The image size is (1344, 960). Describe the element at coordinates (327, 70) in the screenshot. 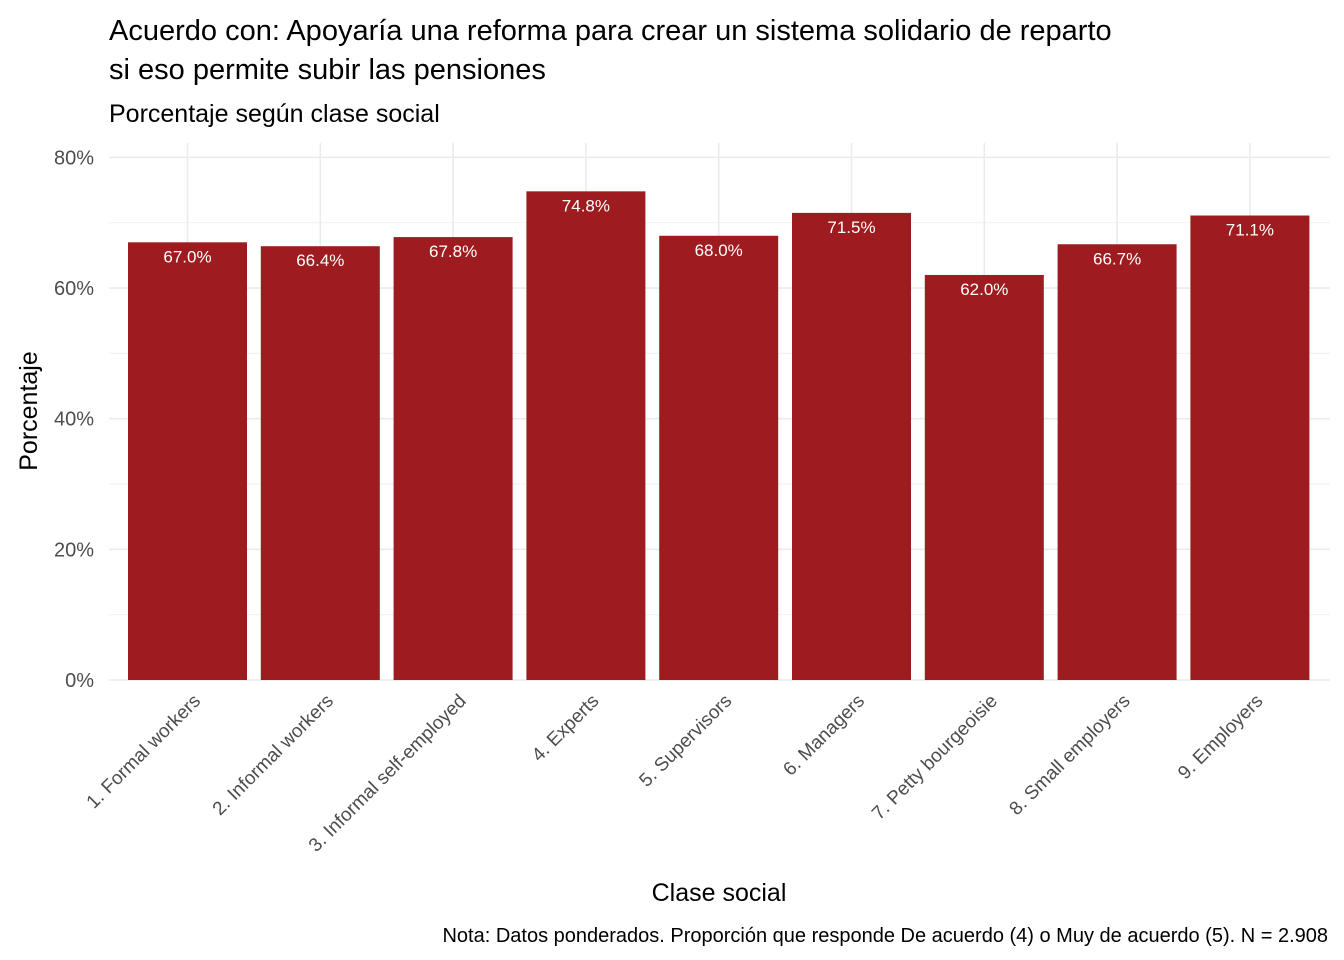

I see `chart-title-line-2: si eso permite subir las pensiones` at that location.